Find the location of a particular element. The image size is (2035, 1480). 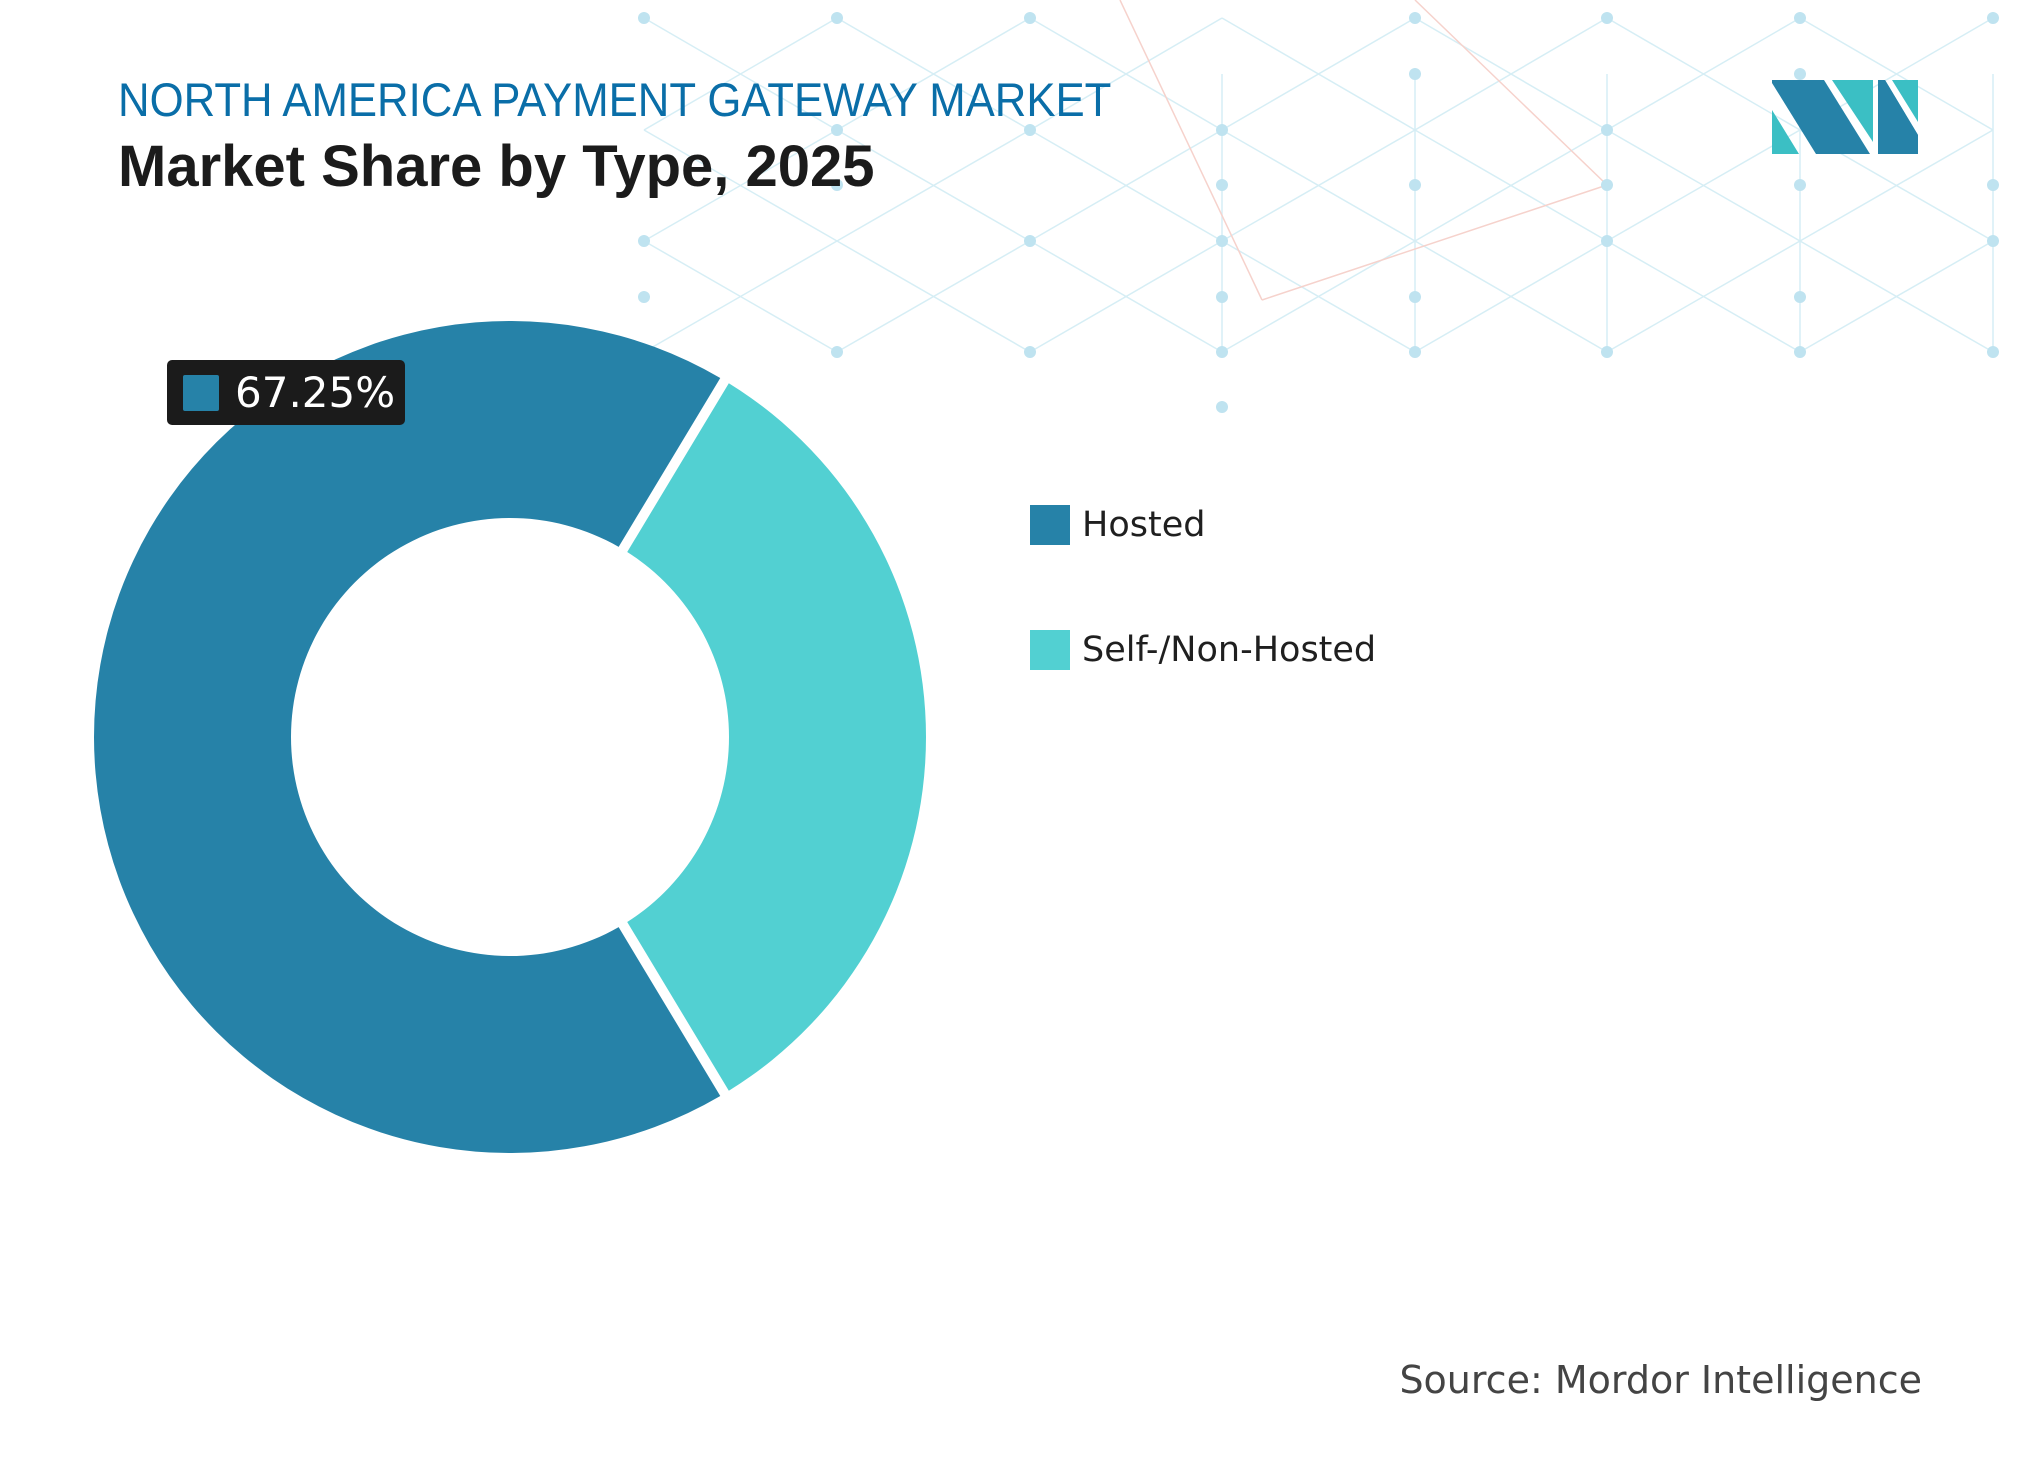

data-label-hosted: 67.25% is located at coordinates (286, 392).